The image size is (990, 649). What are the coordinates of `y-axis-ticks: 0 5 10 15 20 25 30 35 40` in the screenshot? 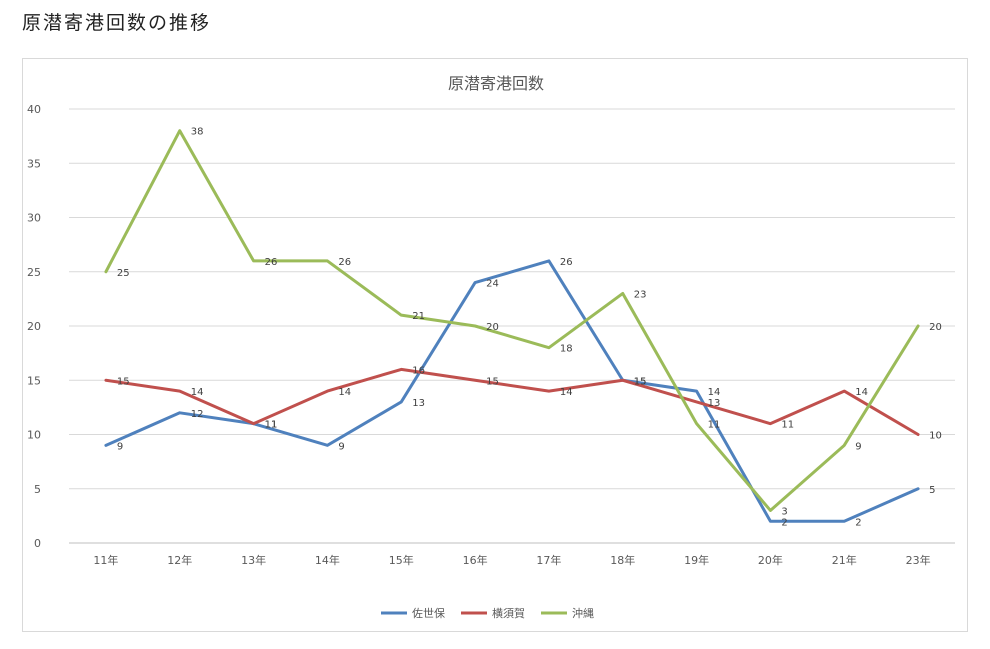 It's located at (34, 326).